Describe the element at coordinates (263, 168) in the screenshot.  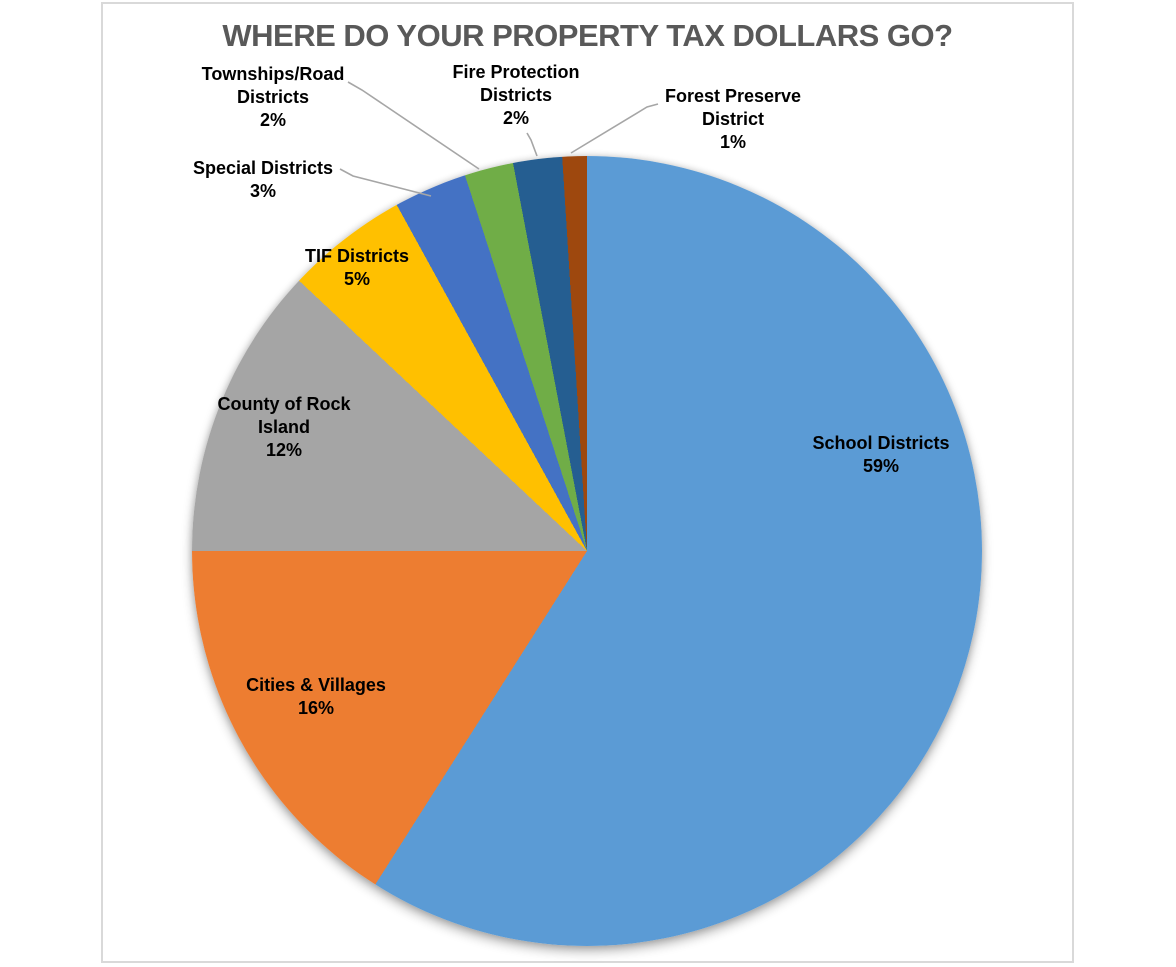
I see `label-line: Special Districts` at that location.